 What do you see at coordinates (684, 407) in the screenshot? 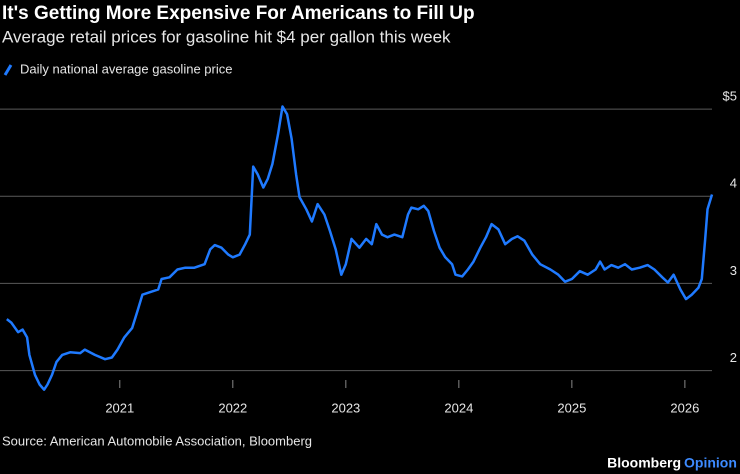
I see `x-tick-label: 2026` at bounding box center [684, 407].